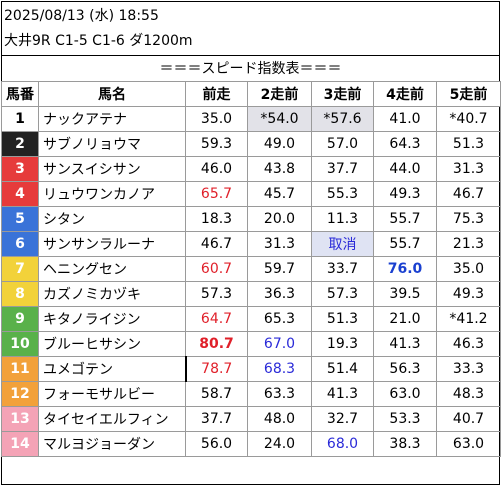 This screenshot has height=488, width=503. Describe the element at coordinates (405, 444) in the screenshot. I see `speed-value: 38.3` at that location.